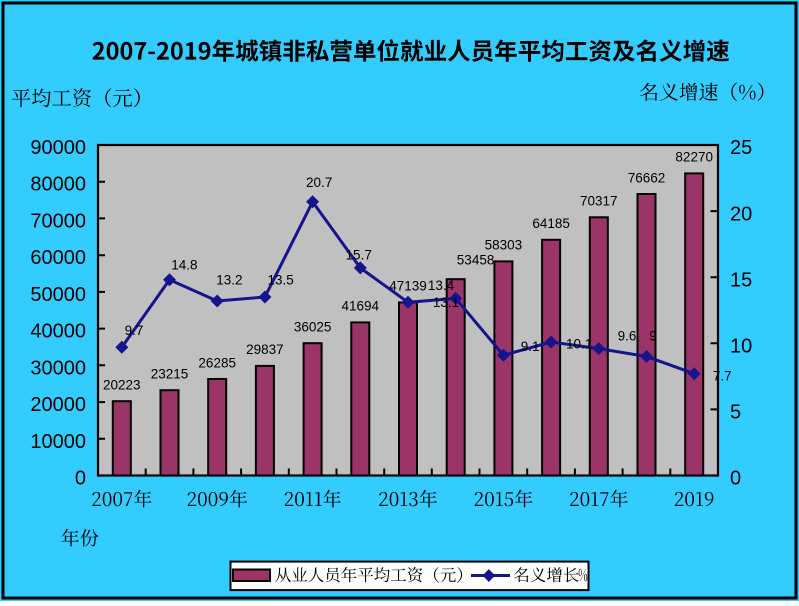 The image size is (799, 606). Describe the element at coordinates (170, 374) in the screenshot. I see `svg-text: 23215` at that location.